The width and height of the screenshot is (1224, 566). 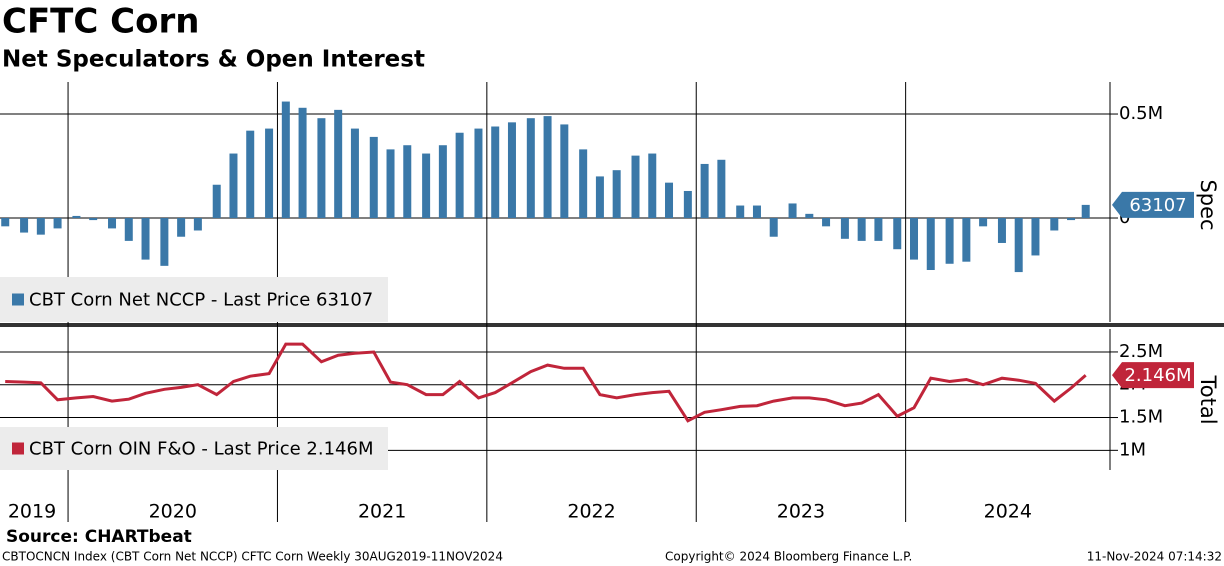 I want to click on x-tick-label: 2023, so click(x=801, y=512).